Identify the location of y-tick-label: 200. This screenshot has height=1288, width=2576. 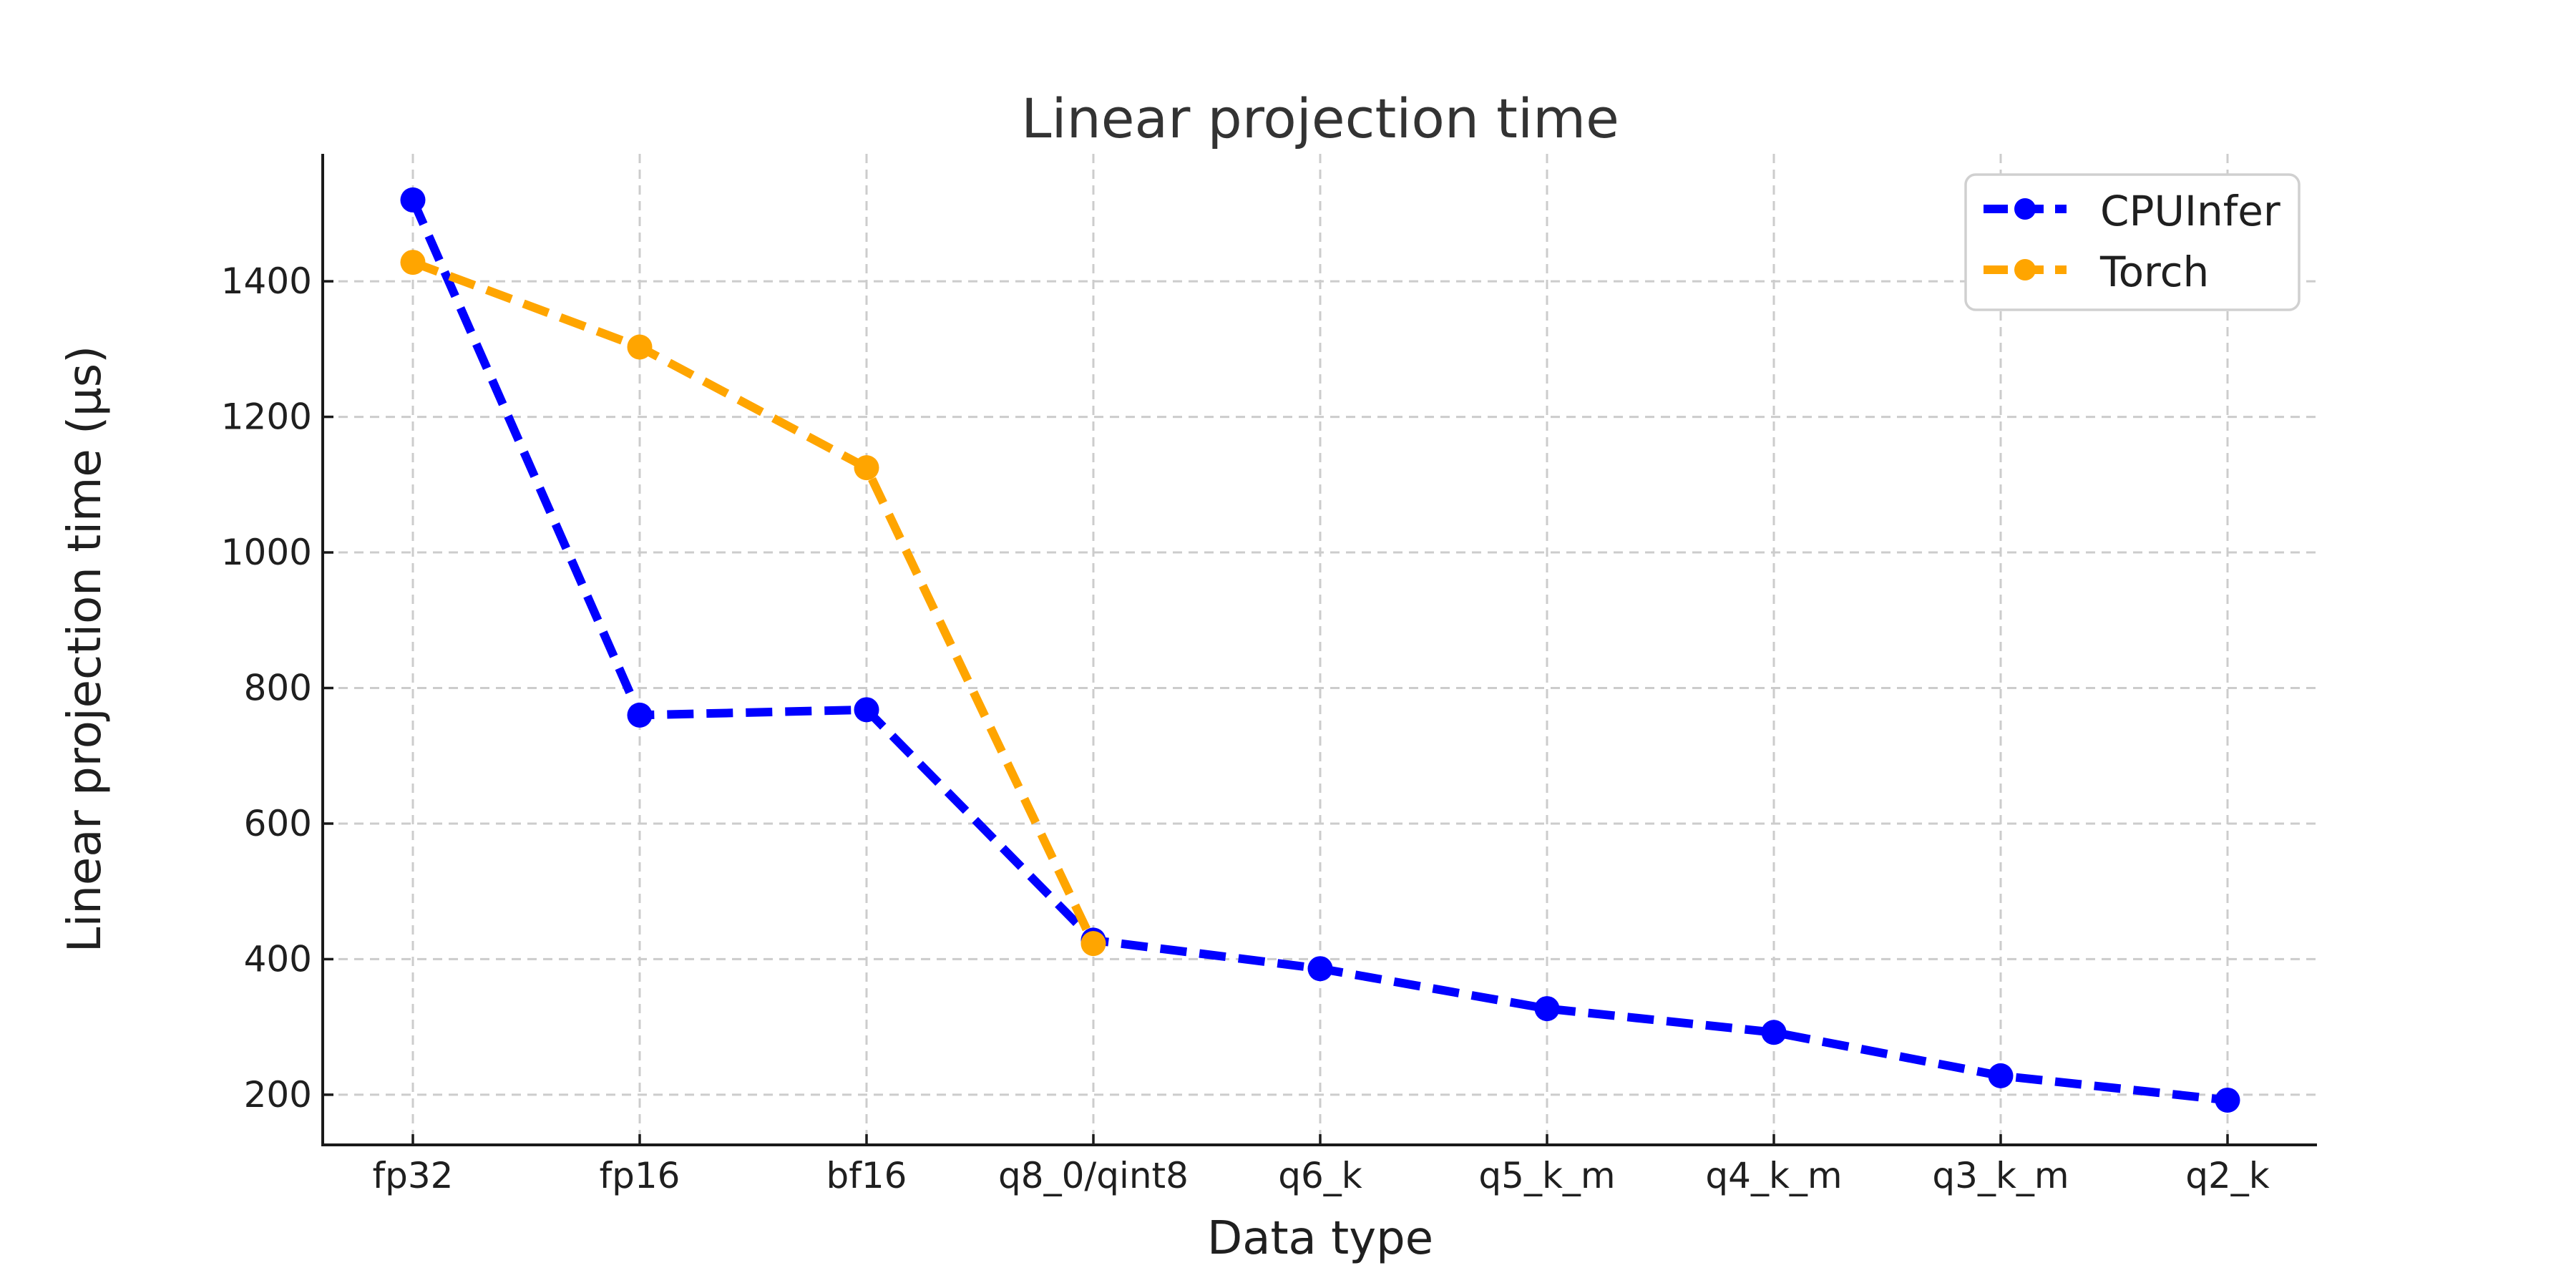
(278, 1095).